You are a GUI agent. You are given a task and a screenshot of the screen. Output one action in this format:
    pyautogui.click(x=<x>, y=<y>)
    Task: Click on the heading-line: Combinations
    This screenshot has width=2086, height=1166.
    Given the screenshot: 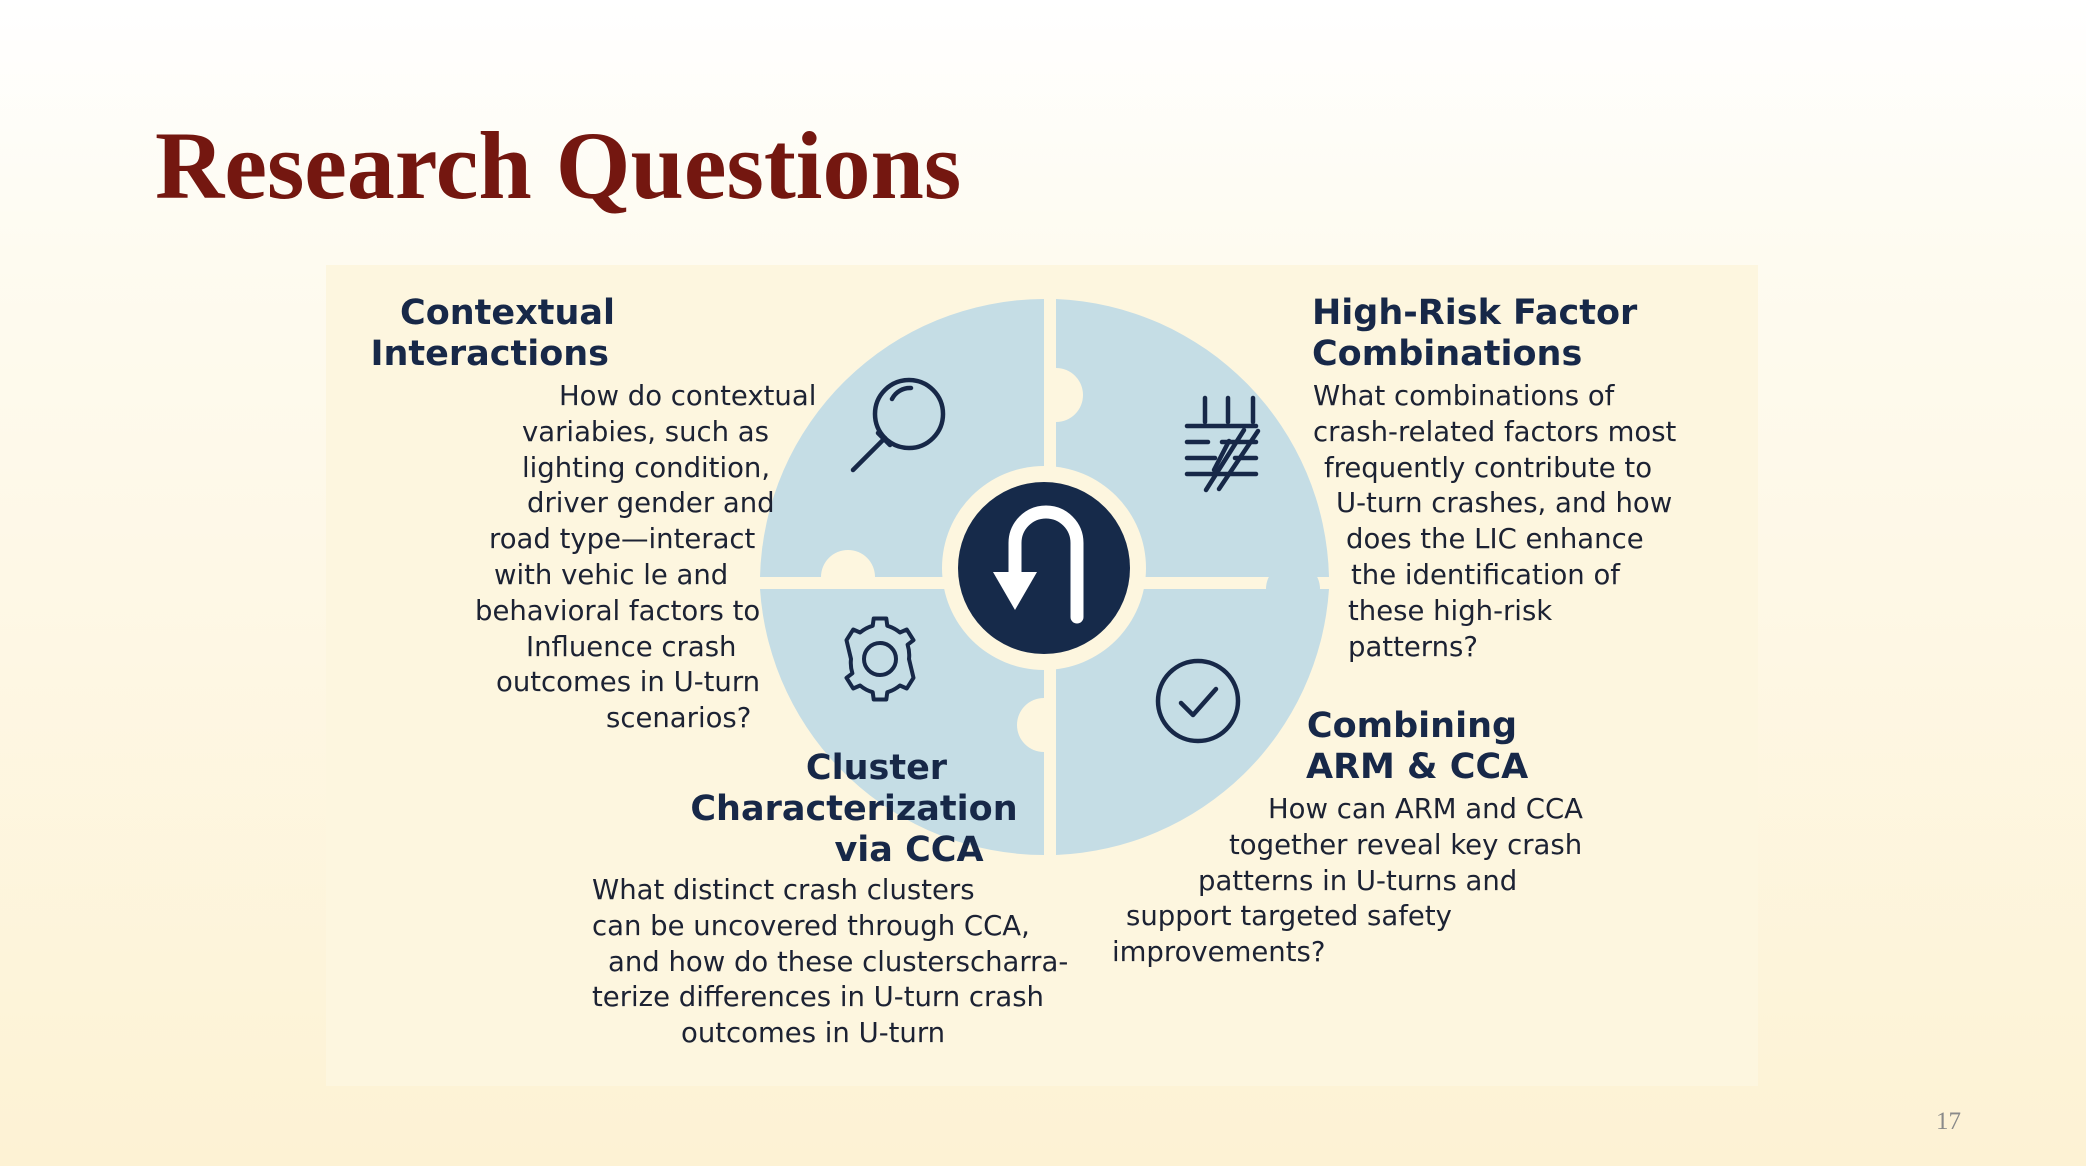 What is the action you would take?
    pyautogui.click(x=1447, y=354)
    